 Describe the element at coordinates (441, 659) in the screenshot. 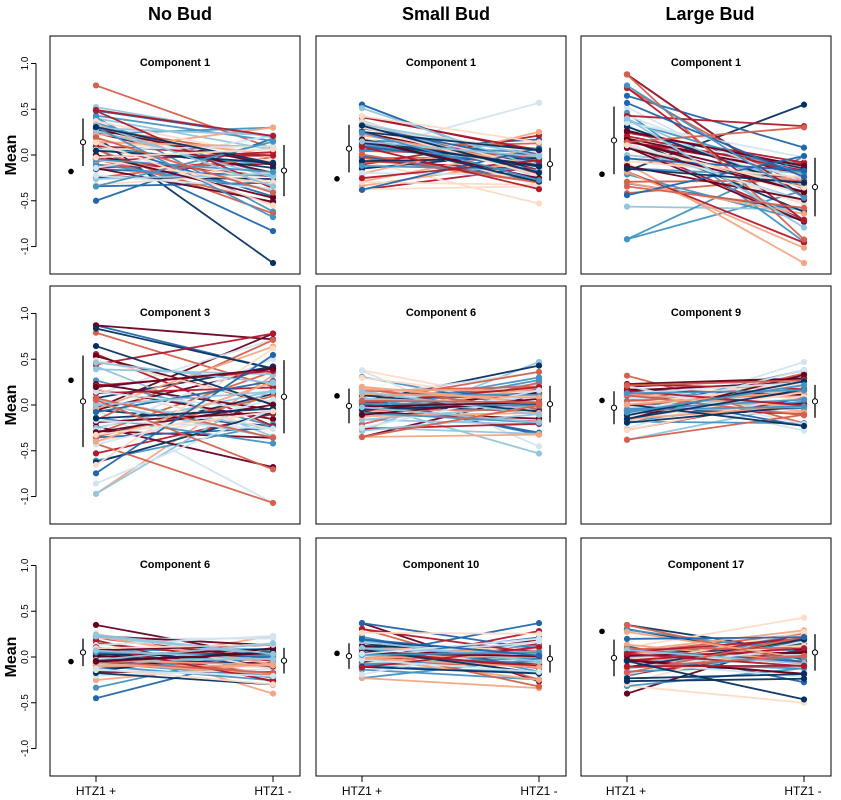

I see `panel-8: Component 10` at that location.